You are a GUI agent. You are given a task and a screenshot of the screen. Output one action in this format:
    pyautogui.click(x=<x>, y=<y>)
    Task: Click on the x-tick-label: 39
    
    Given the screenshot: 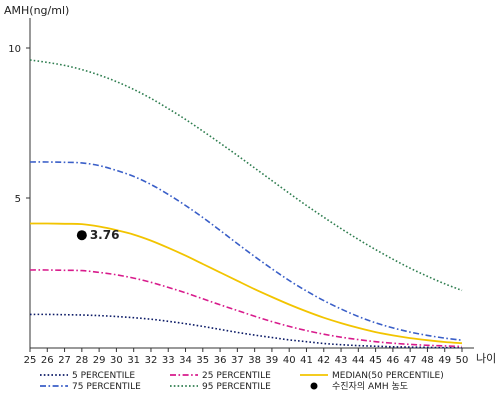 What is the action you would take?
    pyautogui.click(x=272, y=360)
    